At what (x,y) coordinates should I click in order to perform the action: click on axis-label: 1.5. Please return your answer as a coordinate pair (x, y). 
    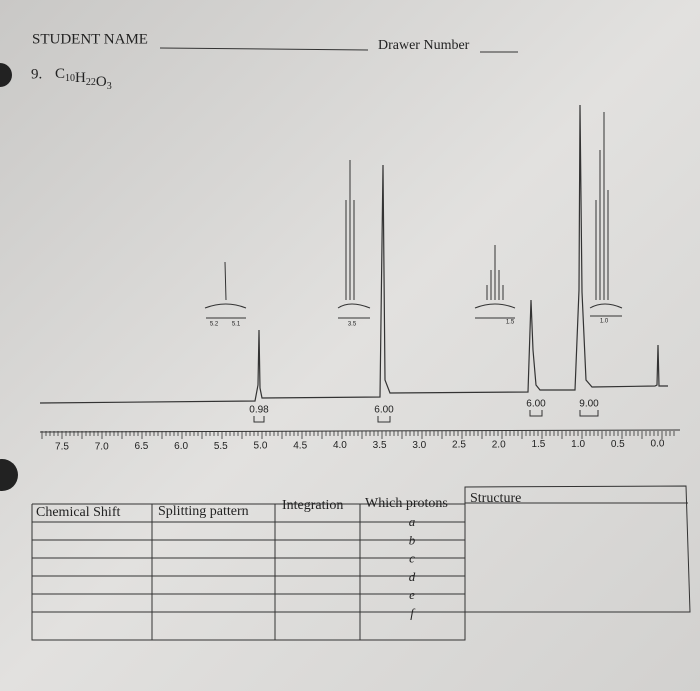
    Looking at the image, I should click on (538, 444).